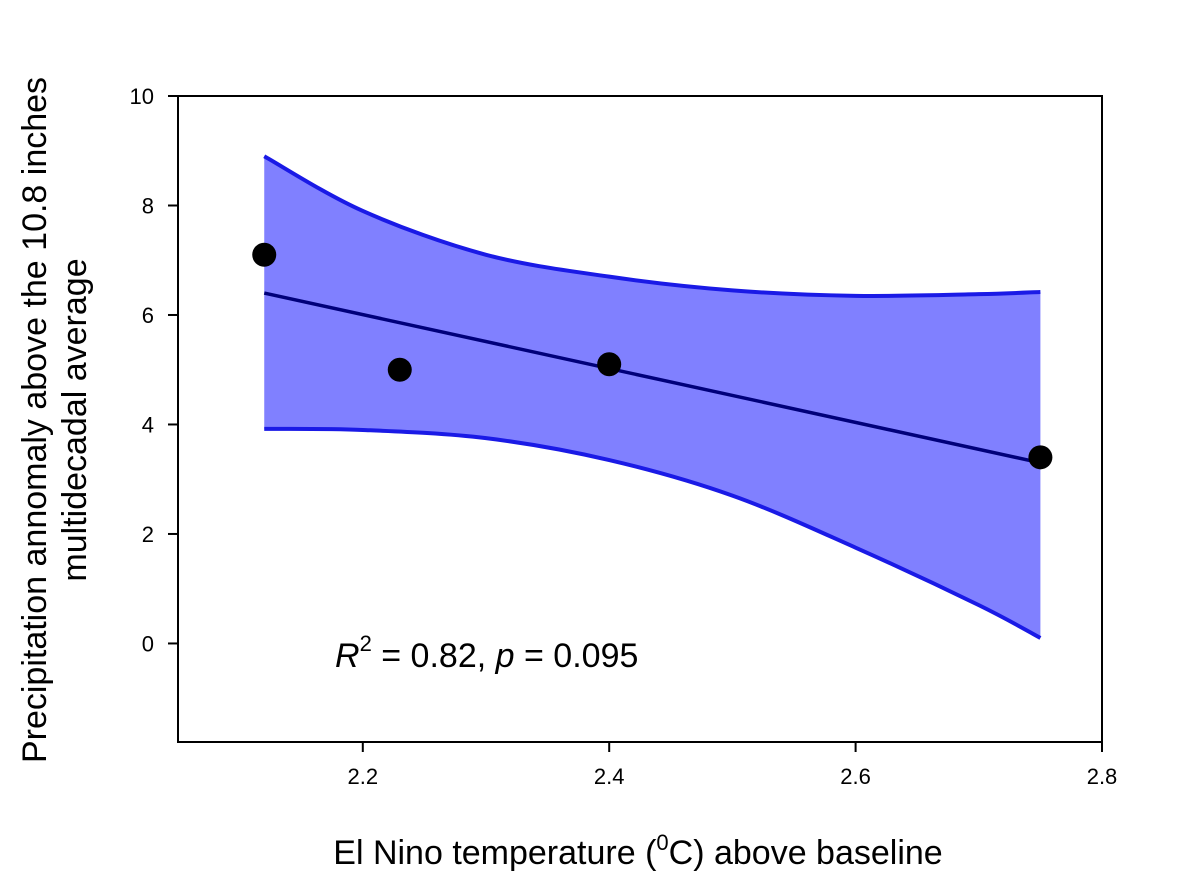 The height and width of the screenshot is (879, 1200). What do you see at coordinates (75, 419) in the screenshot?
I see `y-axis-label-line2: multidecadal average` at bounding box center [75, 419].